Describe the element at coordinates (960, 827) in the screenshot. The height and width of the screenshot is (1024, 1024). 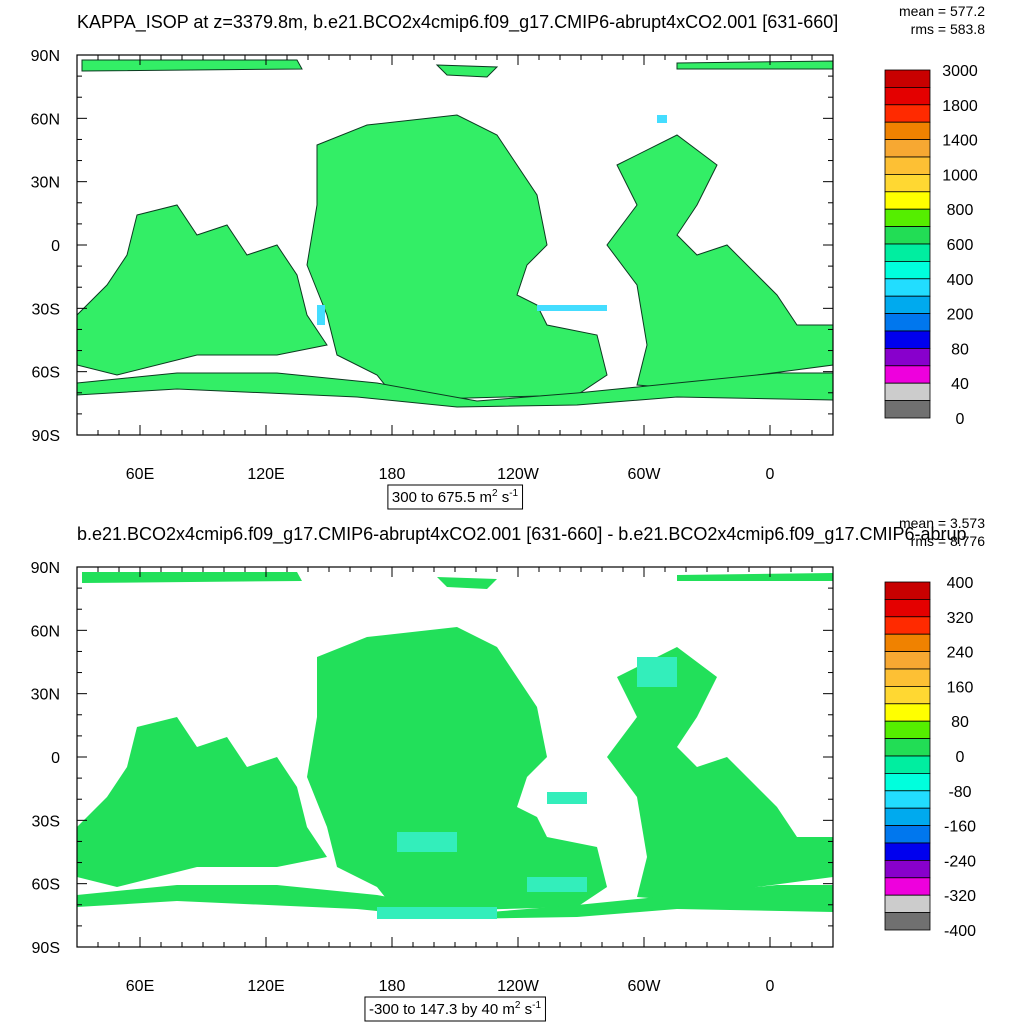
I see `colorbar-label: -160` at that location.